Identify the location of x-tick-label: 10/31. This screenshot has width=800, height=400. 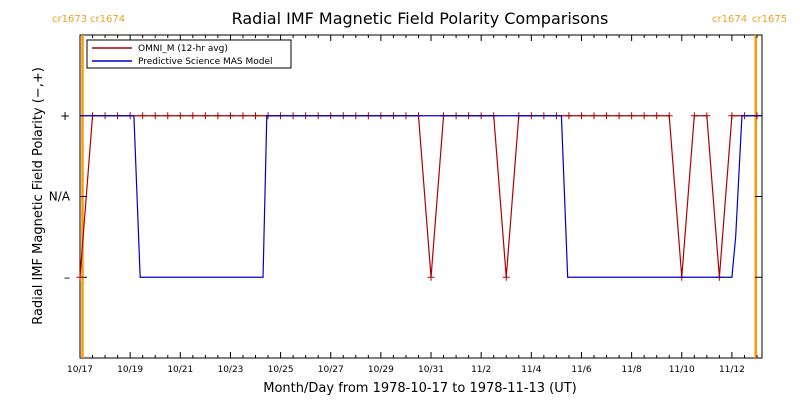
(431, 370).